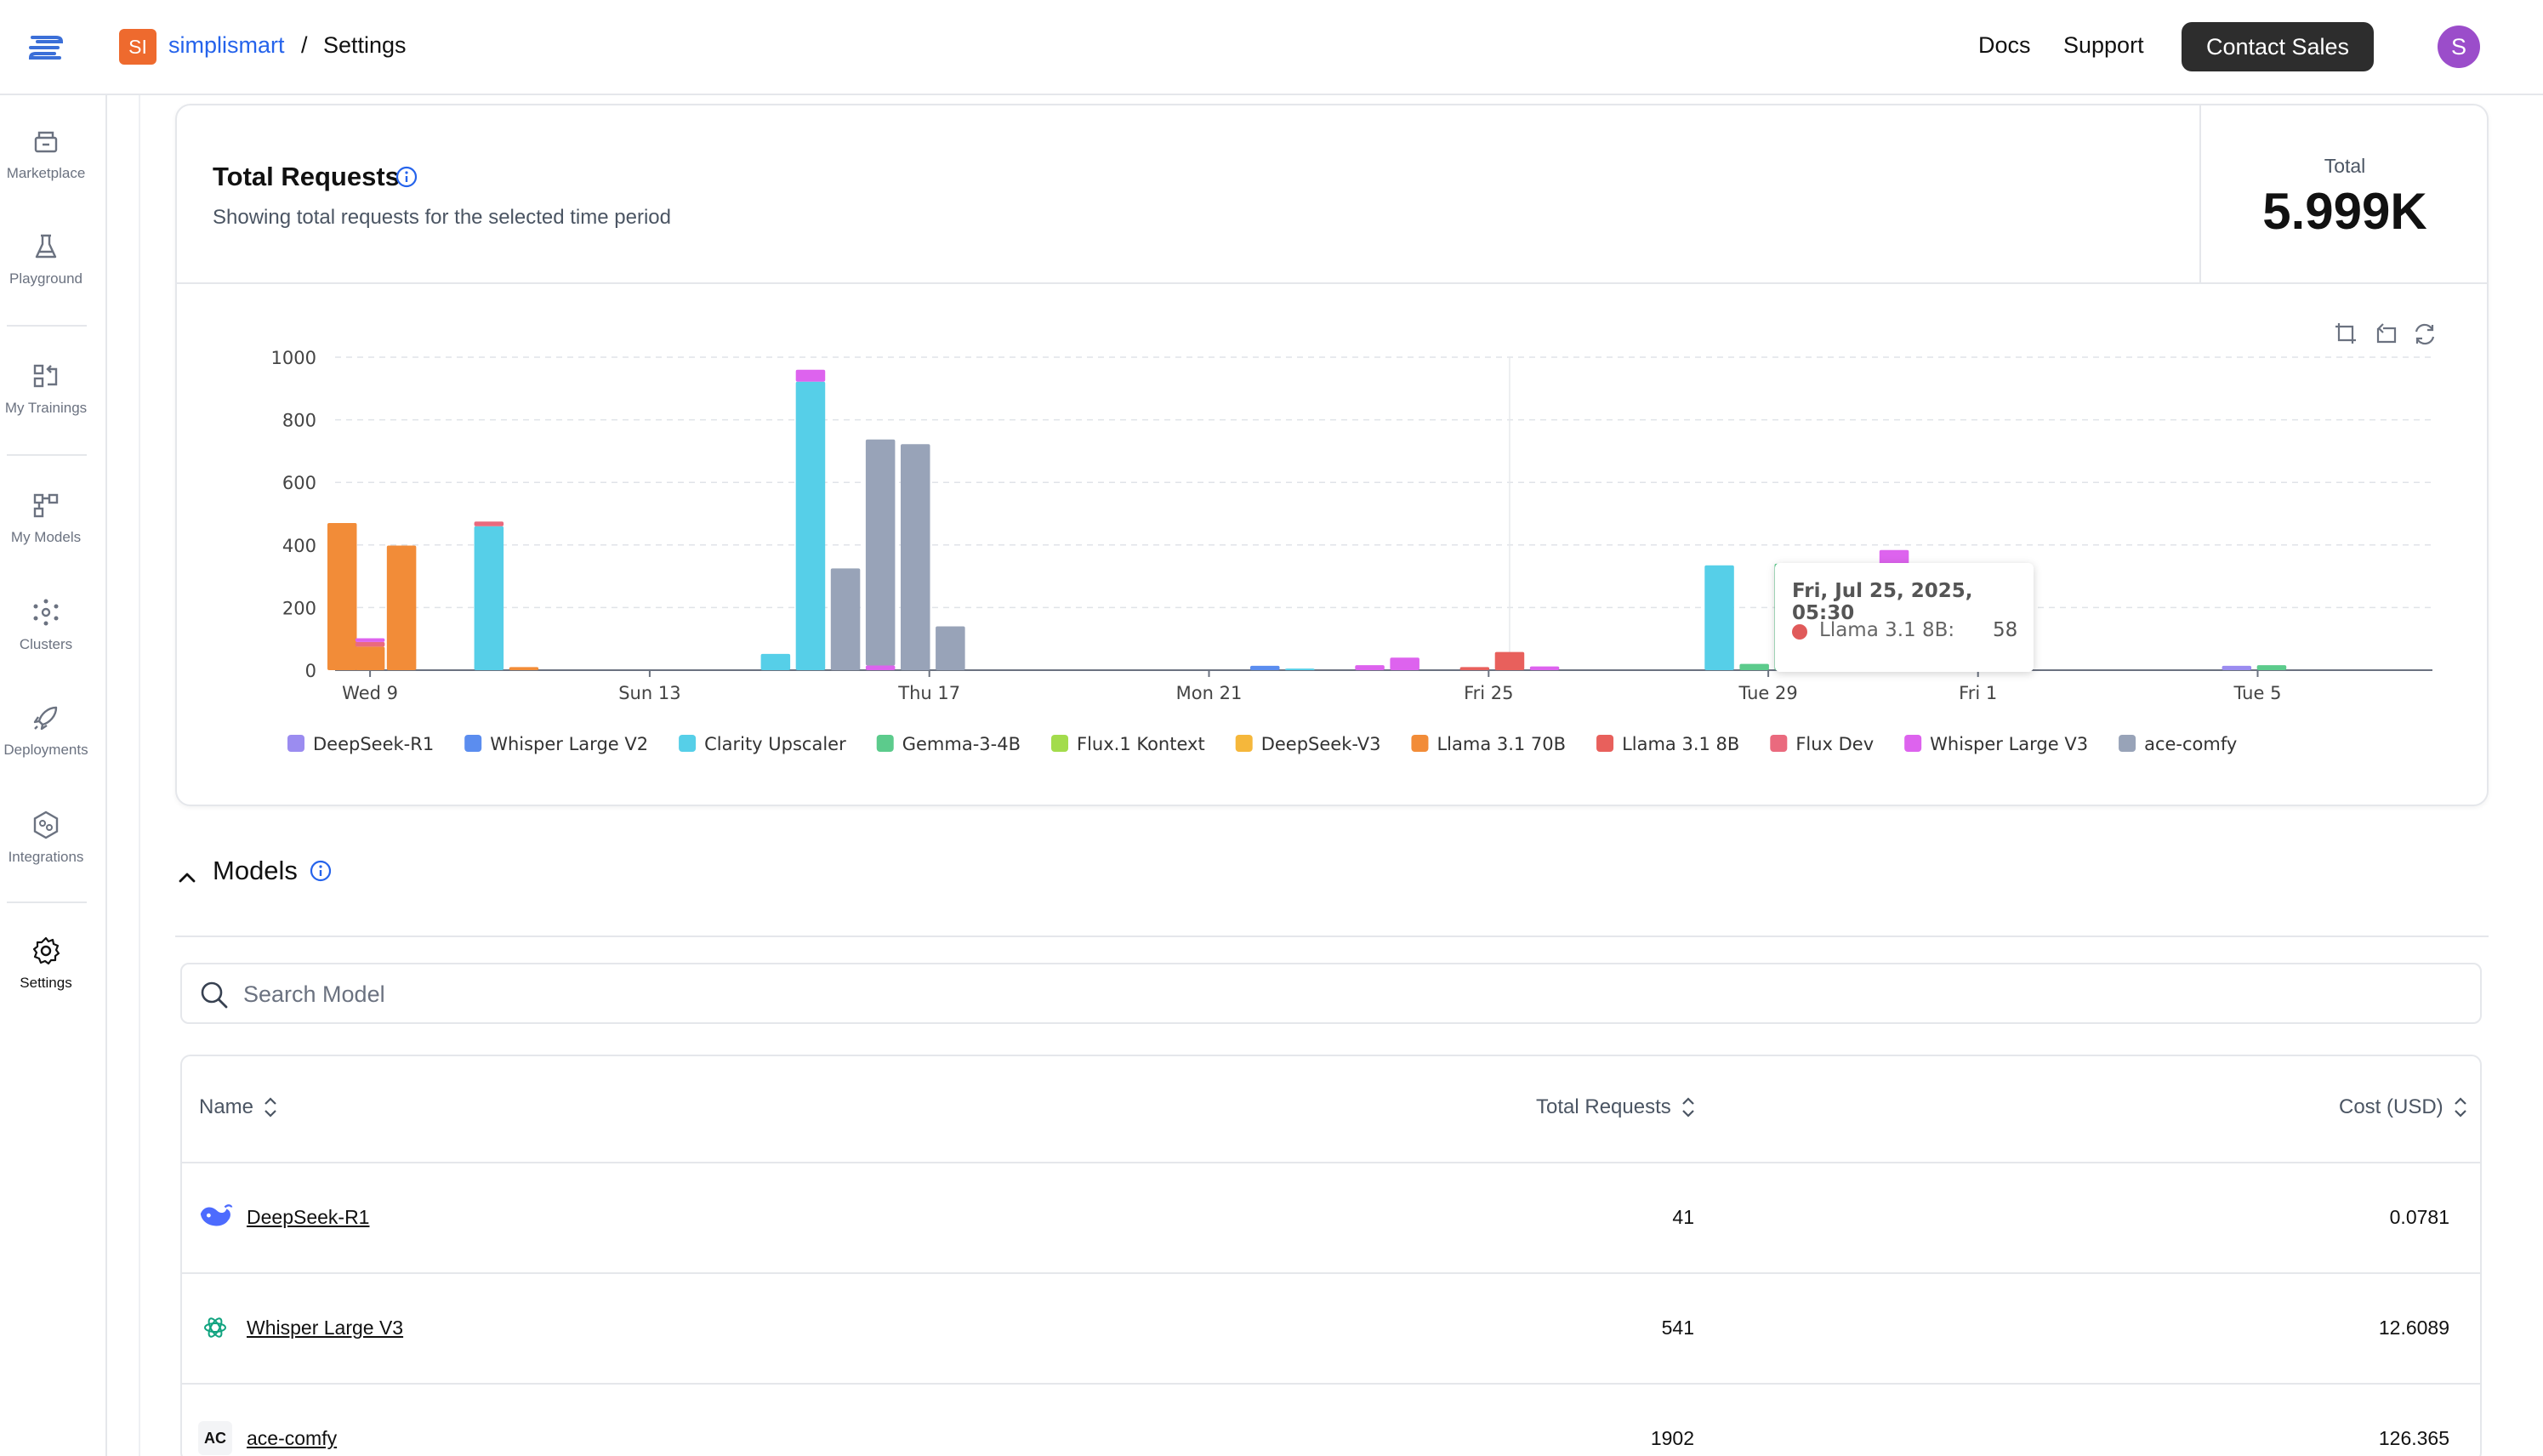 The width and height of the screenshot is (2543, 1456). I want to click on x-tick-label: Mon 21, so click(1209, 693).